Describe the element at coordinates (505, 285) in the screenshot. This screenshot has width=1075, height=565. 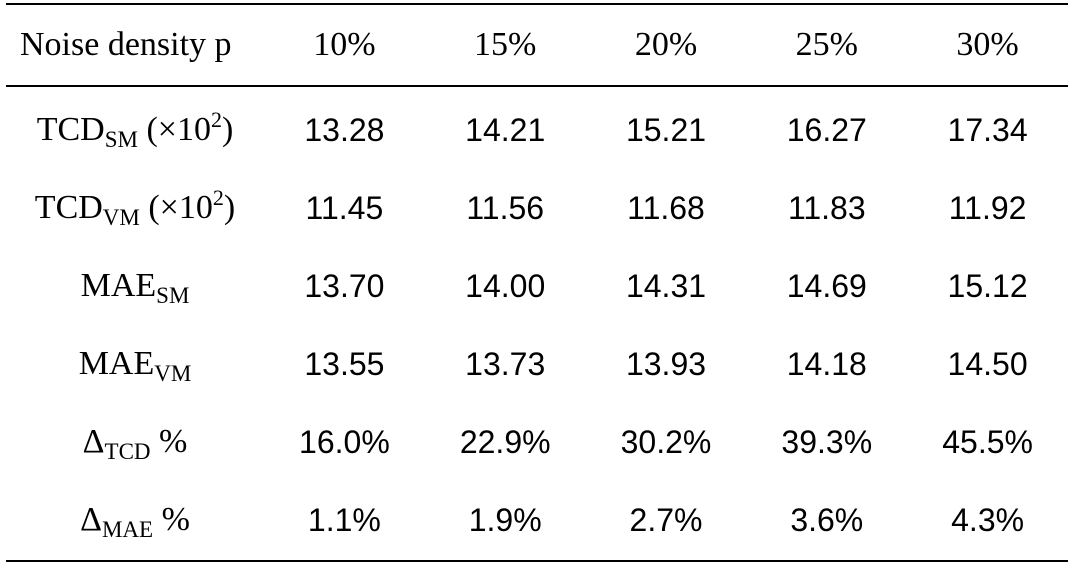
I see `table-cell: 14.00` at that location.